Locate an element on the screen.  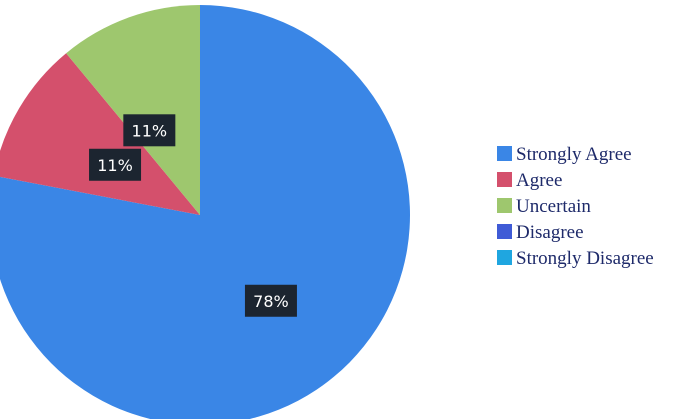
pie-slice-agree is located at coordinates (100, 134).